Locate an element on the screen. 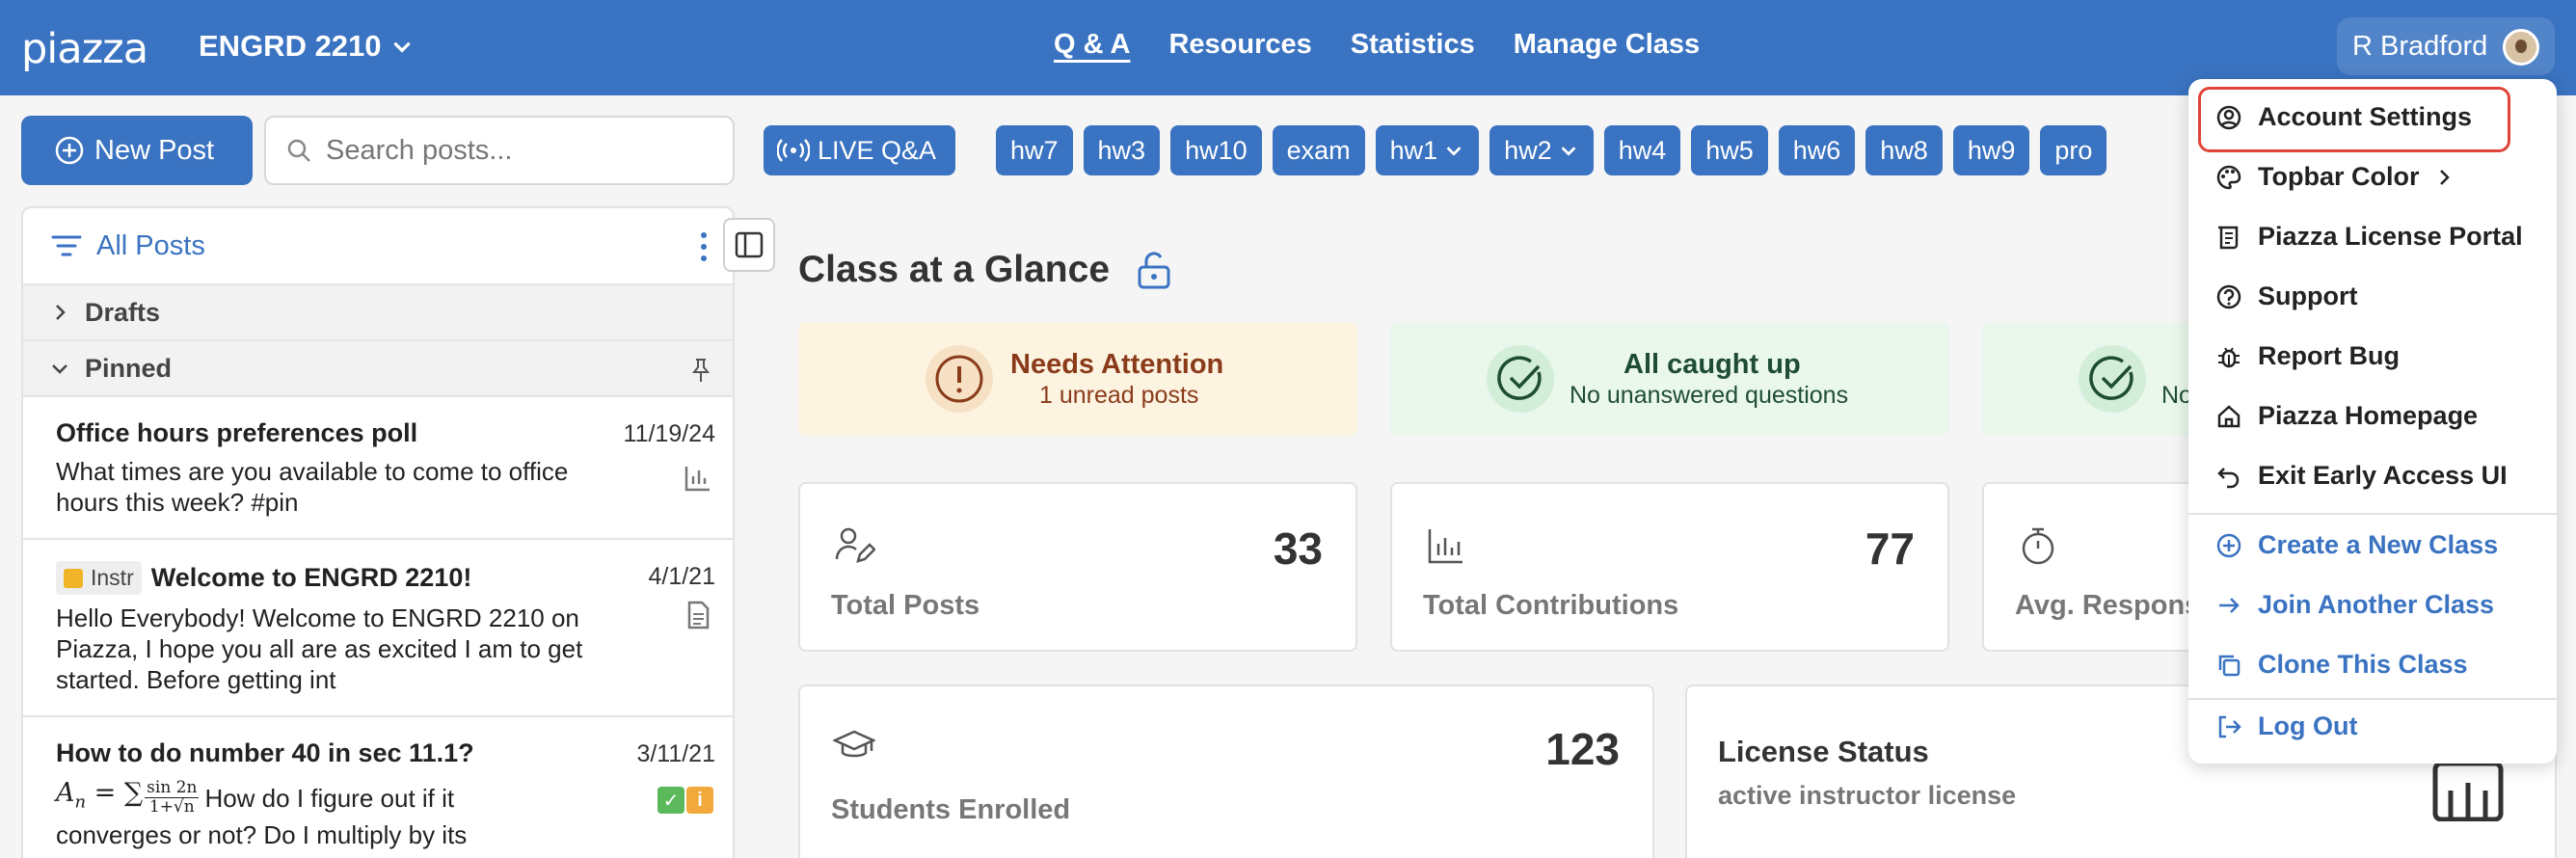 The width and height of the screenshot is (2576, 858). needs-attention-card: Needs Attention 1 unread posts is located at coordinates (1078, 379).